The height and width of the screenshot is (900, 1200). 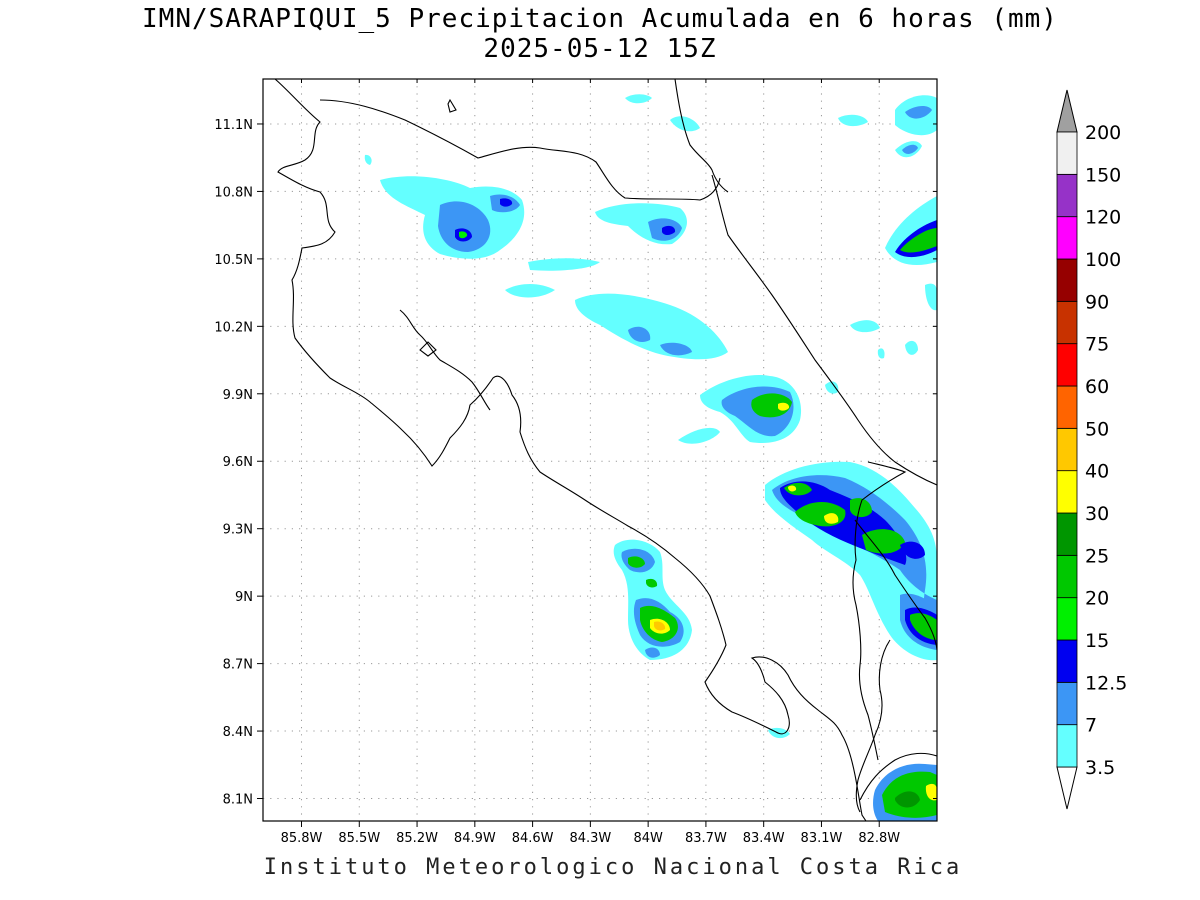 I want to click on colorbar-label: 25, so click(x=1097, y=556).